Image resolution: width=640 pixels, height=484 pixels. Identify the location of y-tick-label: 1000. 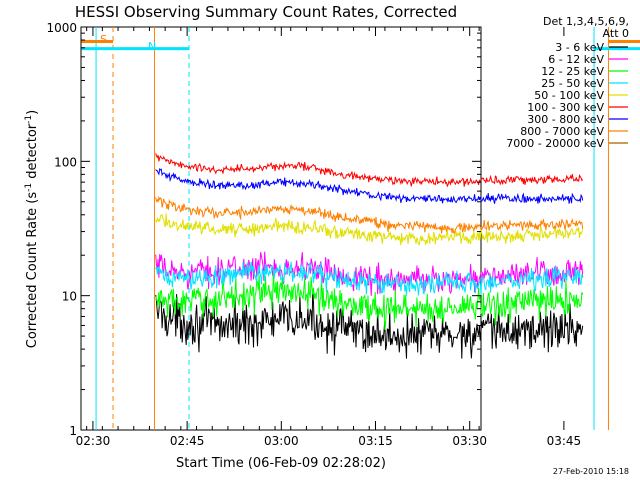
(61, 28).